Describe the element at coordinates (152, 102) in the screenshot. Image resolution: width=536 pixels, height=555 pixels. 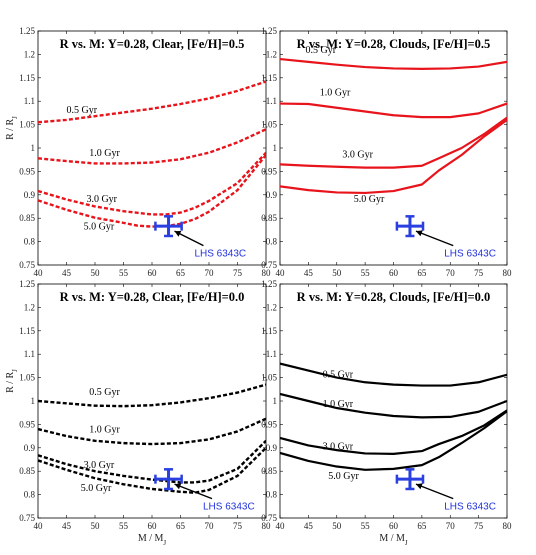
I see `series-line-0-5-gyr` at that location.